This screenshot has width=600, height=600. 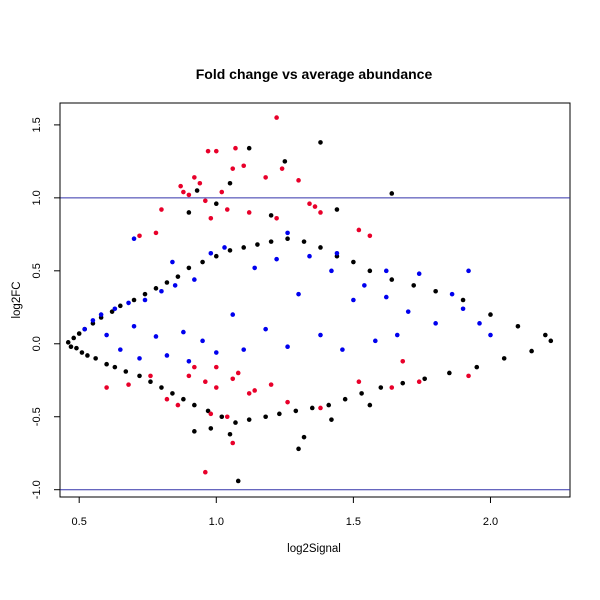 I want to click on y-tick-label: 1.0, so click(x=37, y=197).